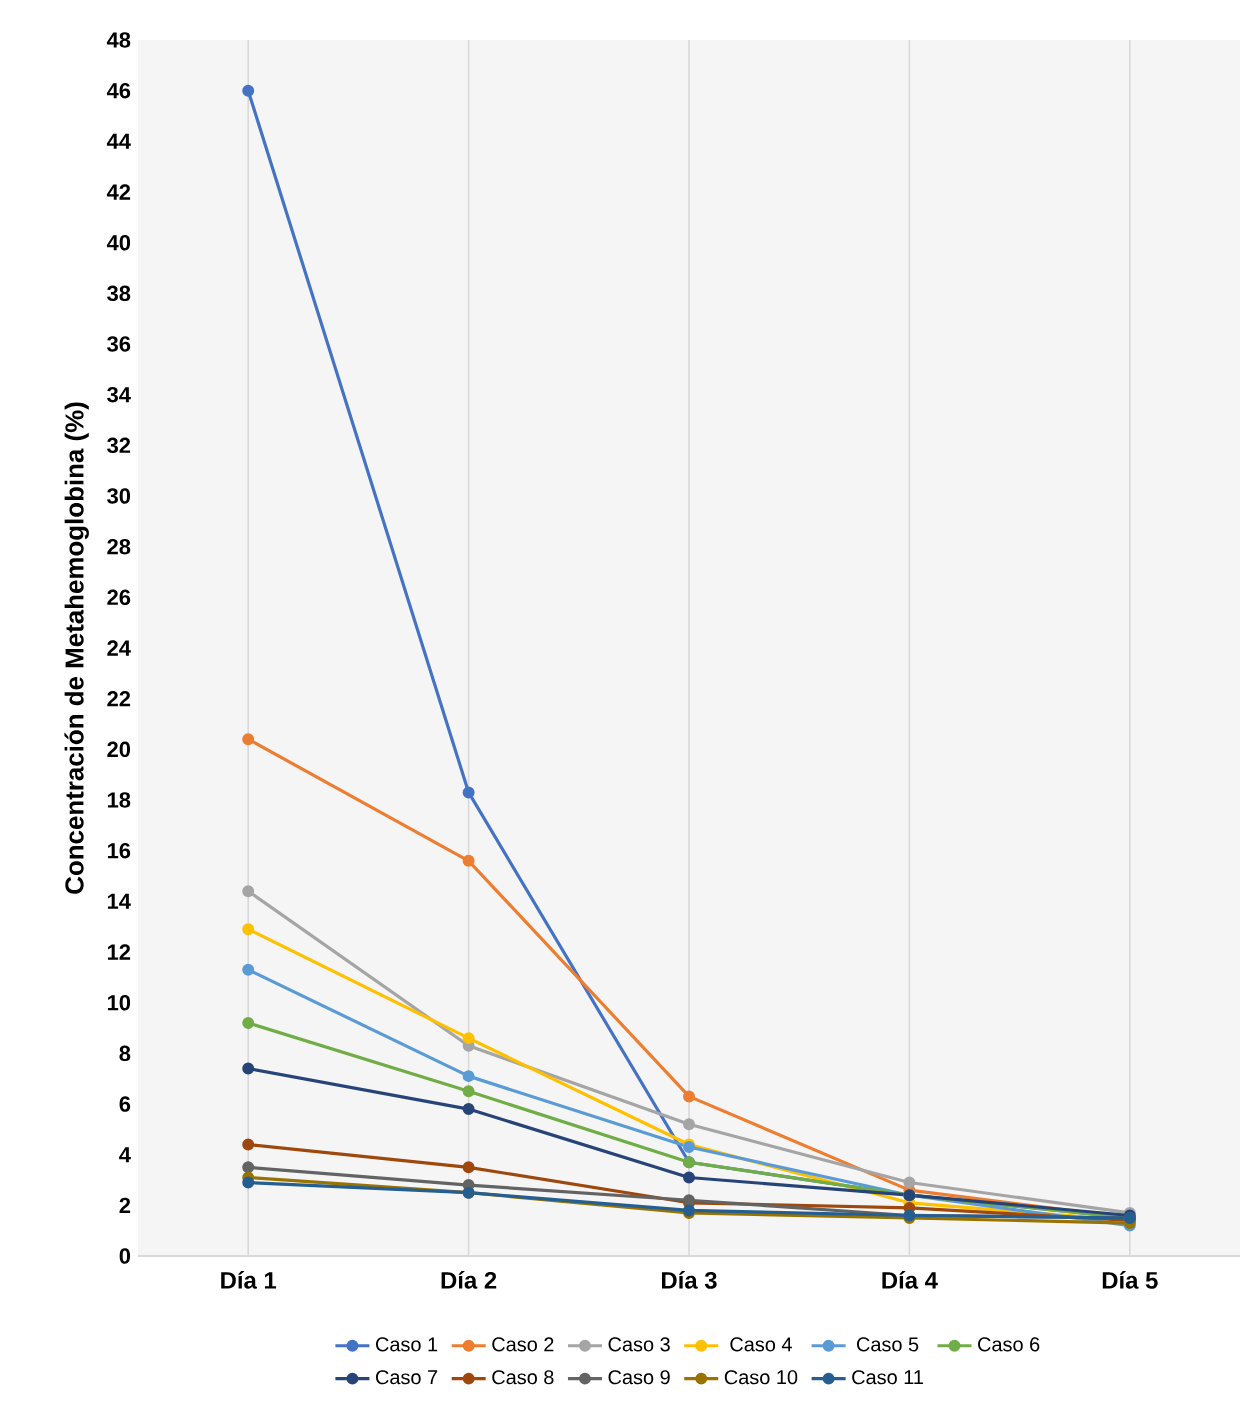  I want to click on x-tick-label: Día 4, so click(910, 1280).